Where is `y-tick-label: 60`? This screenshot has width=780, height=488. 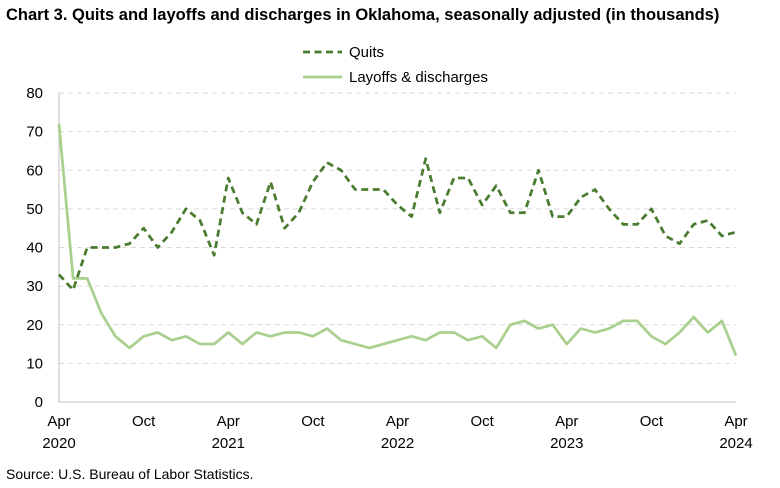 y-tick-label: 60 is located at coordinates (34, 170).